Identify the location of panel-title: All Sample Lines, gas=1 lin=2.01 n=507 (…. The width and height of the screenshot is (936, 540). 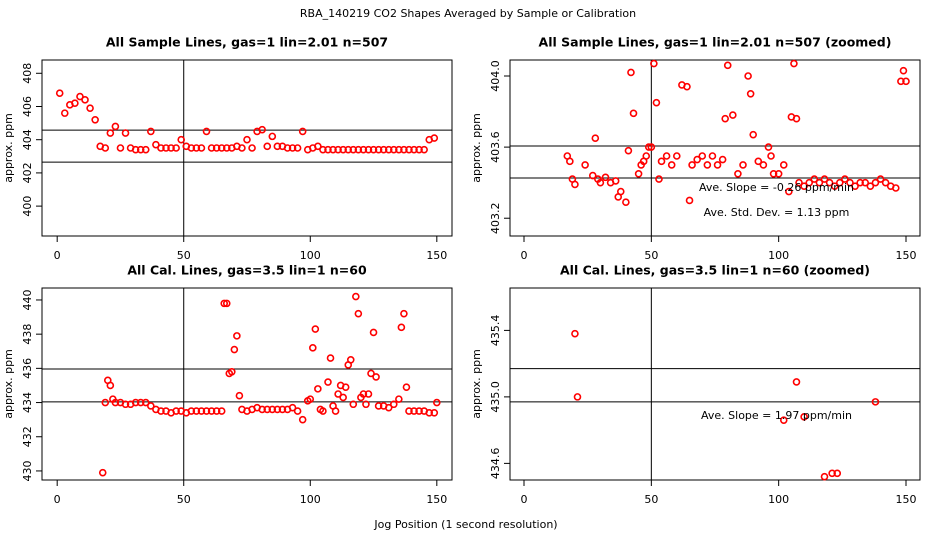
(715, 42).